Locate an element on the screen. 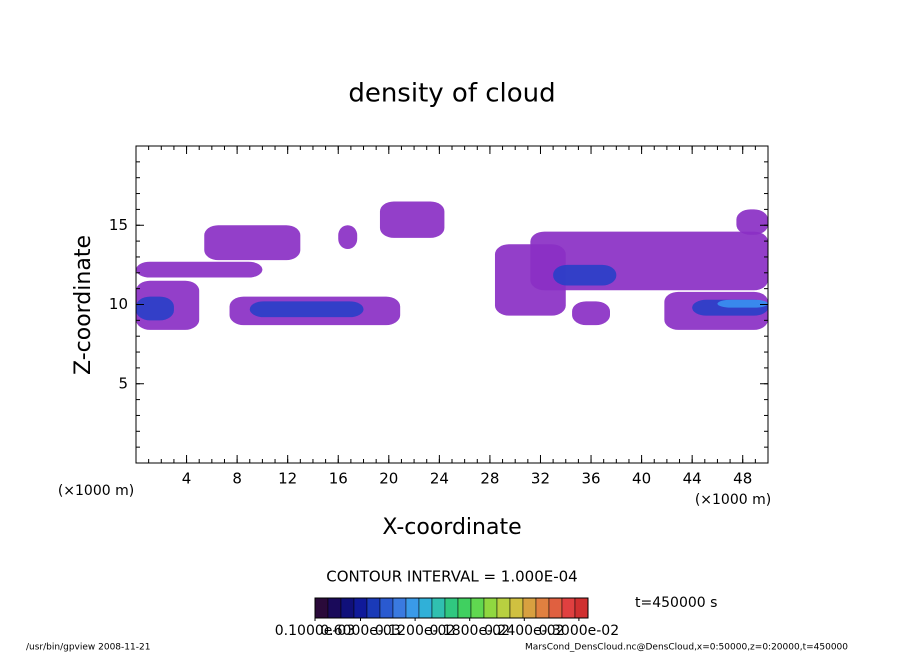 The image size is (904, 654). x-tick-label: 44 is located at coordinates (692, 479).